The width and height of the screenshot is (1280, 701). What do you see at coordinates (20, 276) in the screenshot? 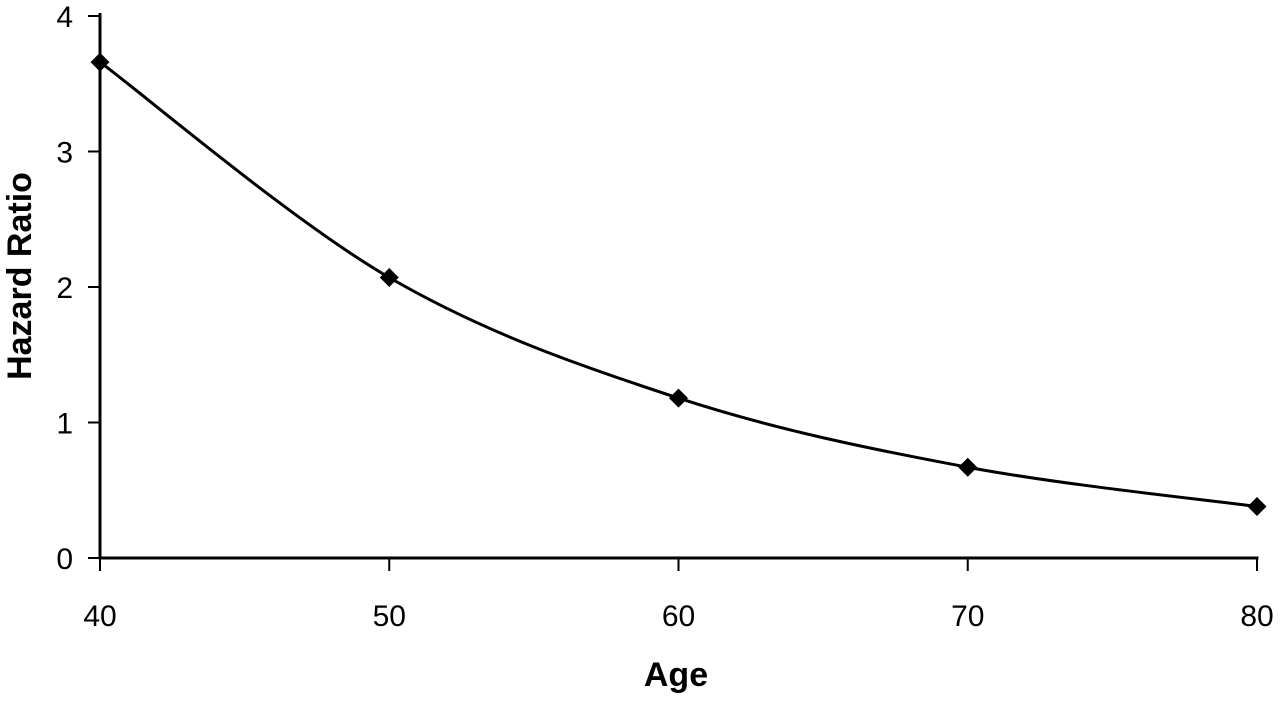
I see `y-axis-title: Hazard Ratio` at bounding box center [20, 276].